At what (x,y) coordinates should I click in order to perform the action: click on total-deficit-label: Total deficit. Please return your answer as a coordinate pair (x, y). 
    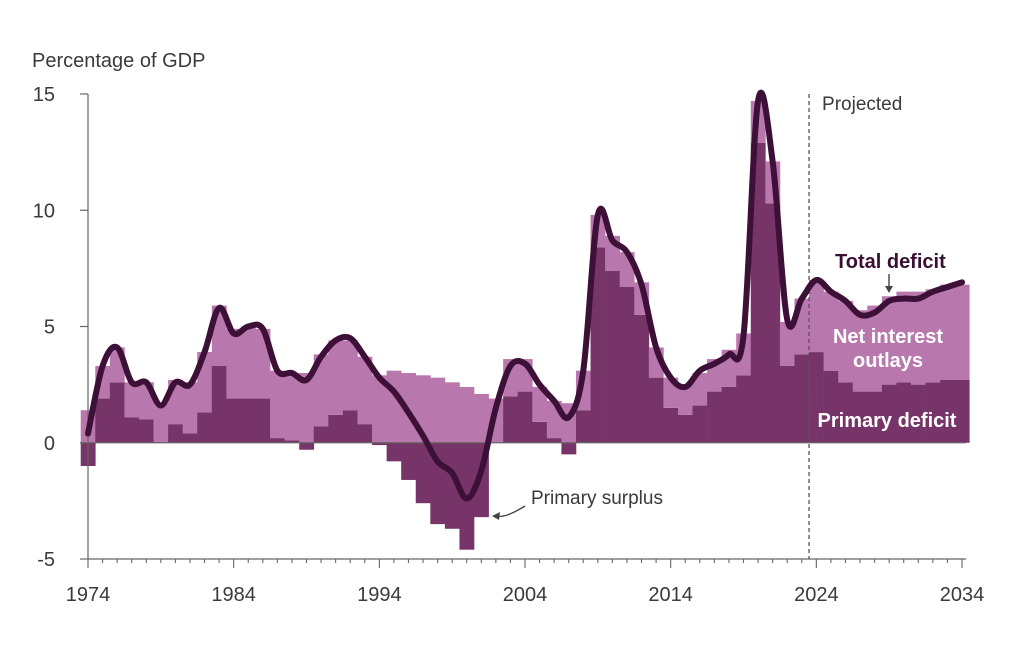
    Looking at the image, I should click on (890, 262).